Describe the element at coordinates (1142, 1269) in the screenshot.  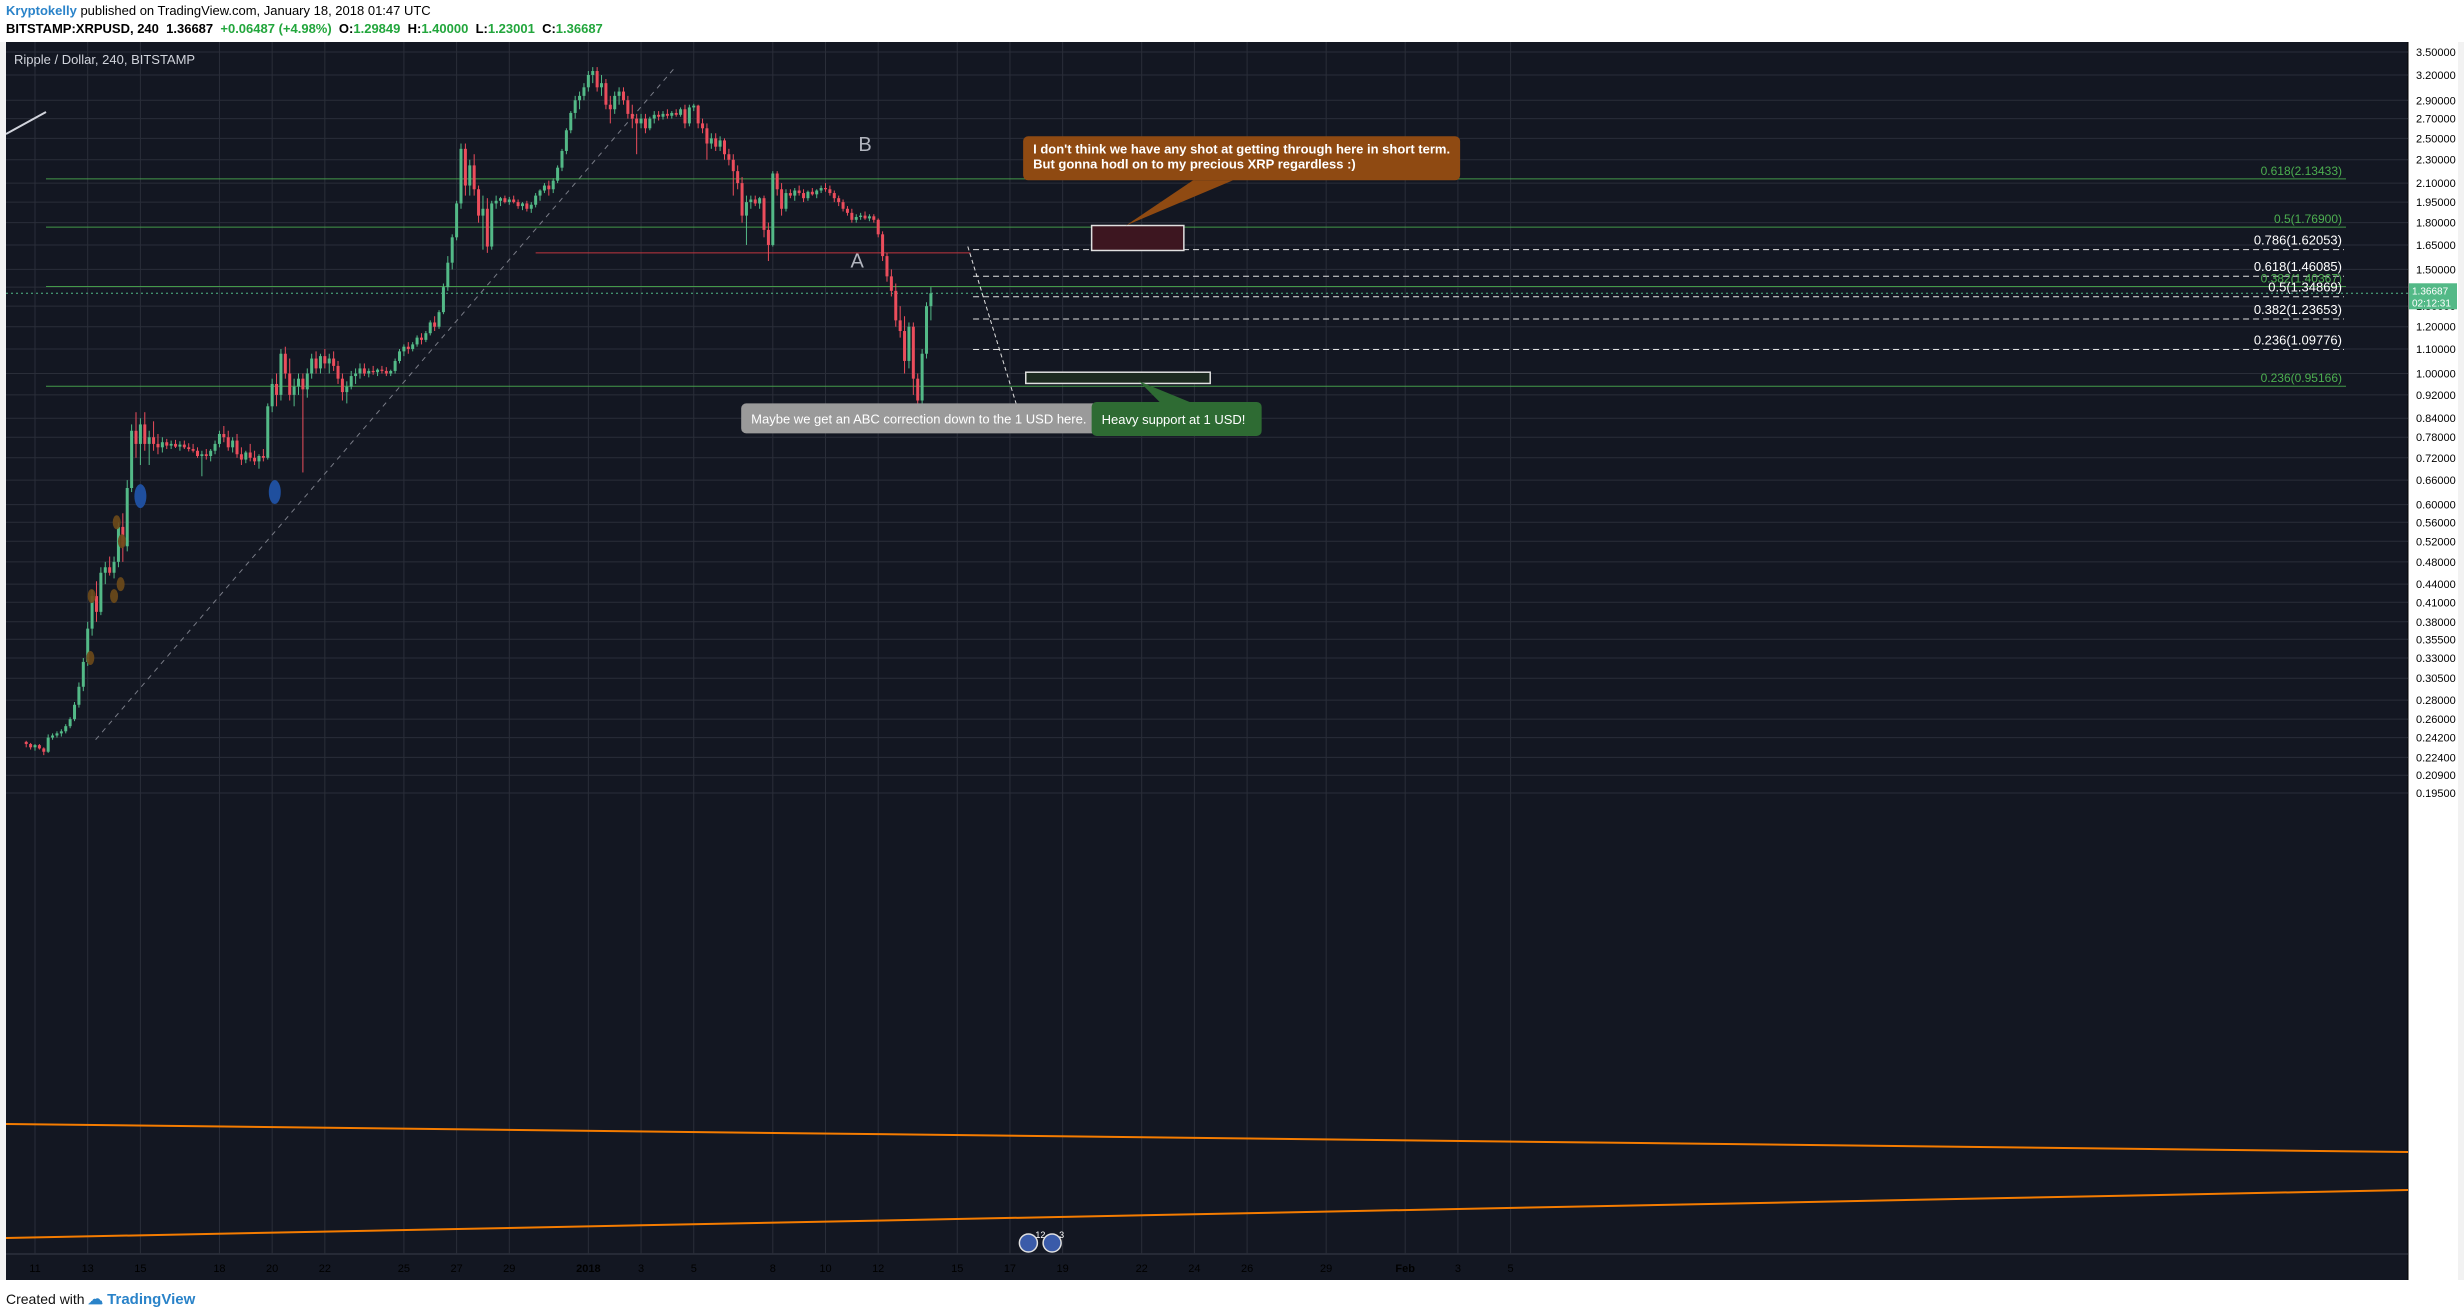
I see `x-tick-label: 22` at that location.